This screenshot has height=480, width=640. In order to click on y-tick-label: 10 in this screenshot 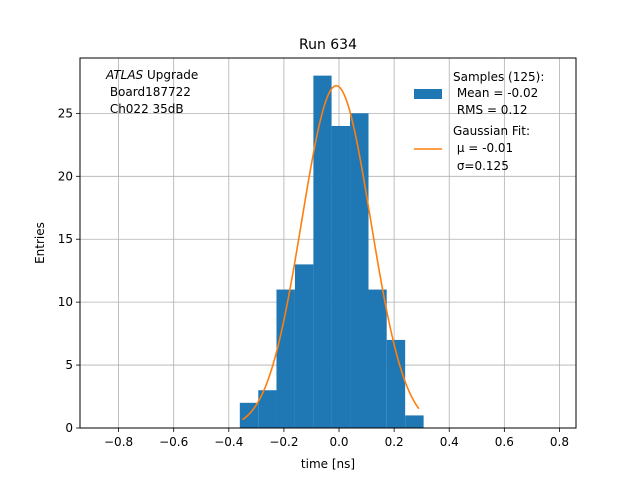, I will do `click(65, 302)`.